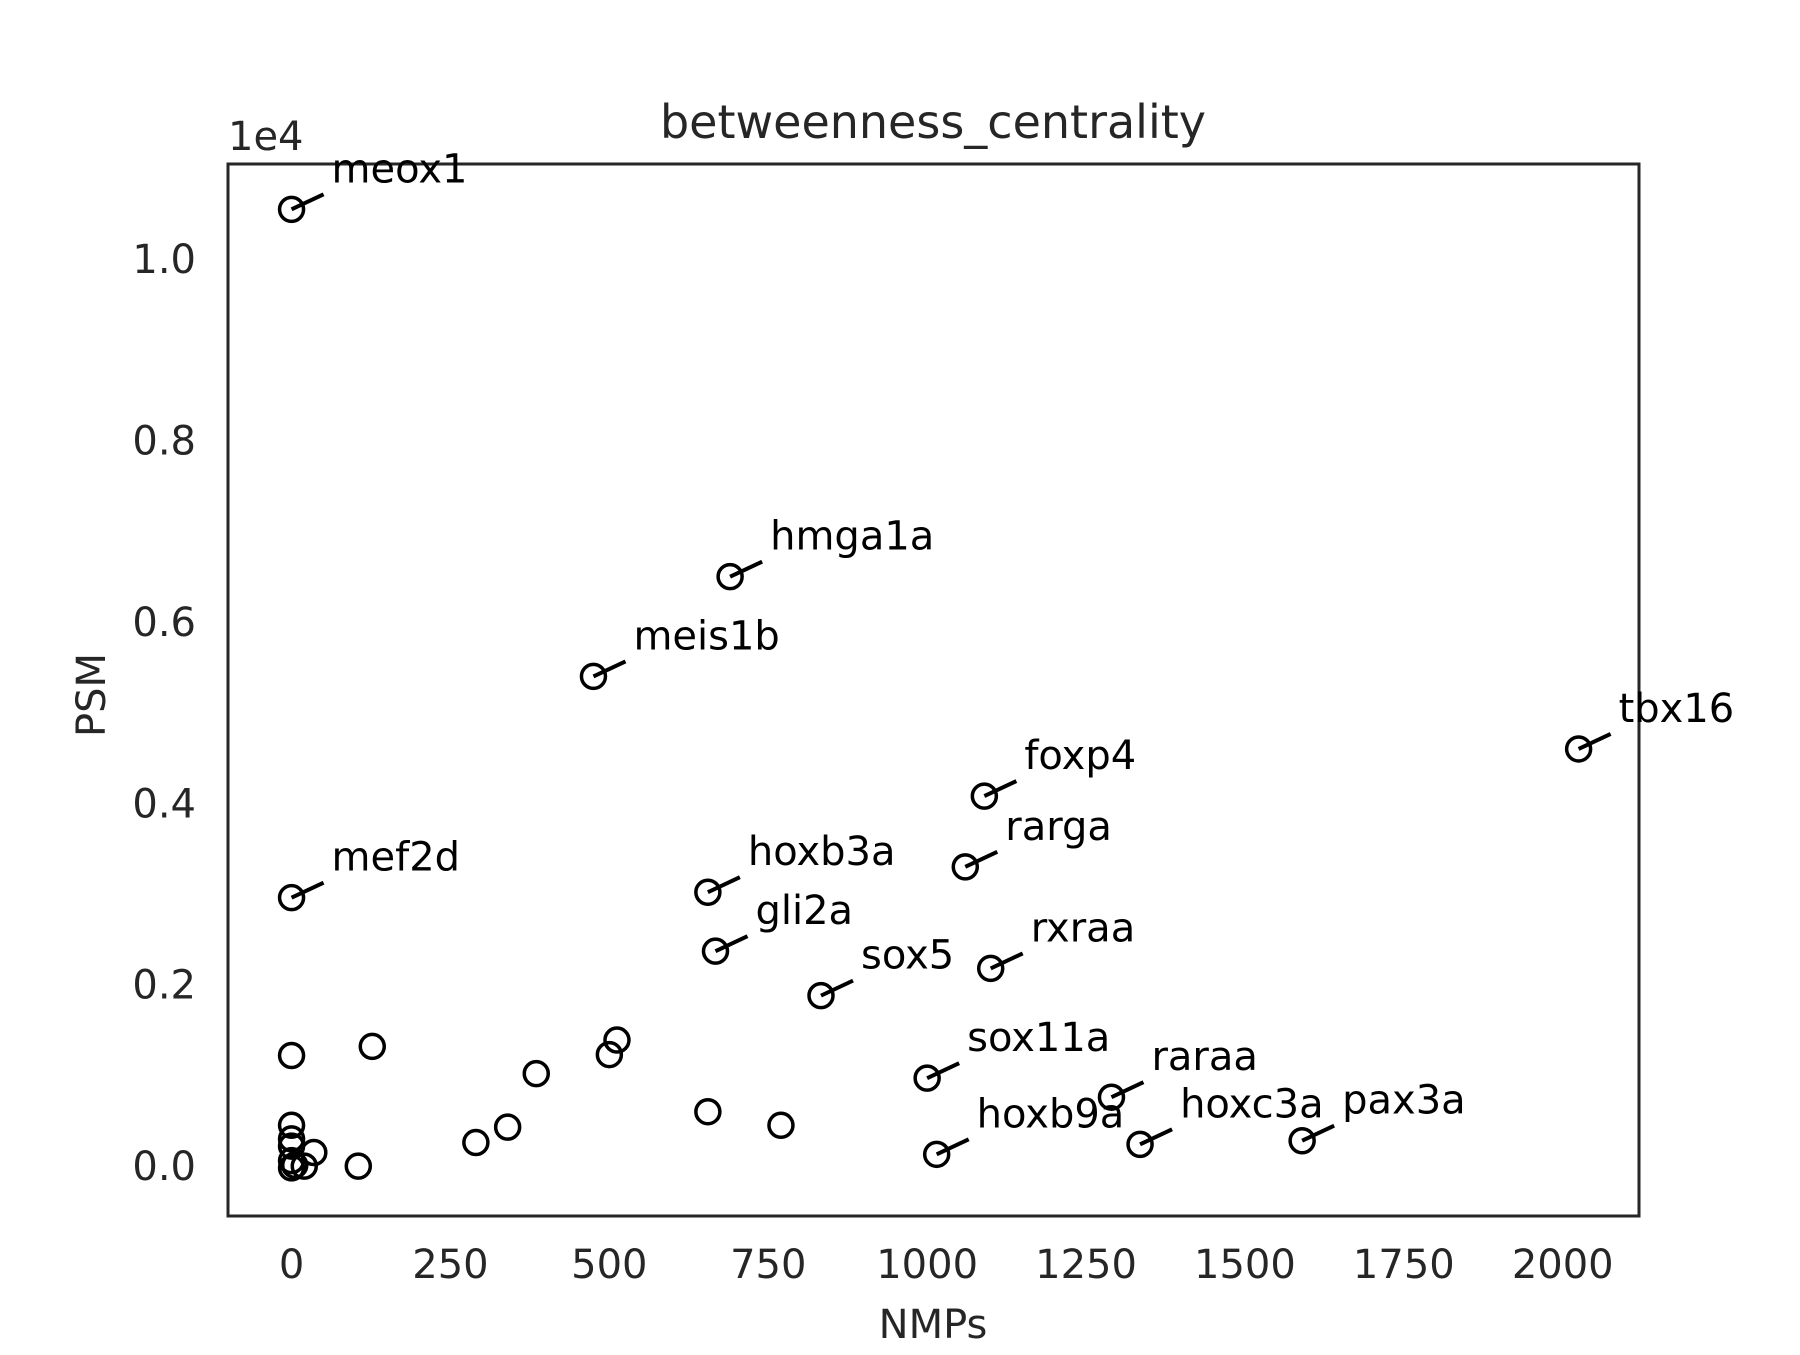 This screenshot has height=1355, width=1800. What do you see at coordinates (266, 137) in the screenshot?
I see `y-axis-offset-text: 1e4` at bounding box center [266, 137].